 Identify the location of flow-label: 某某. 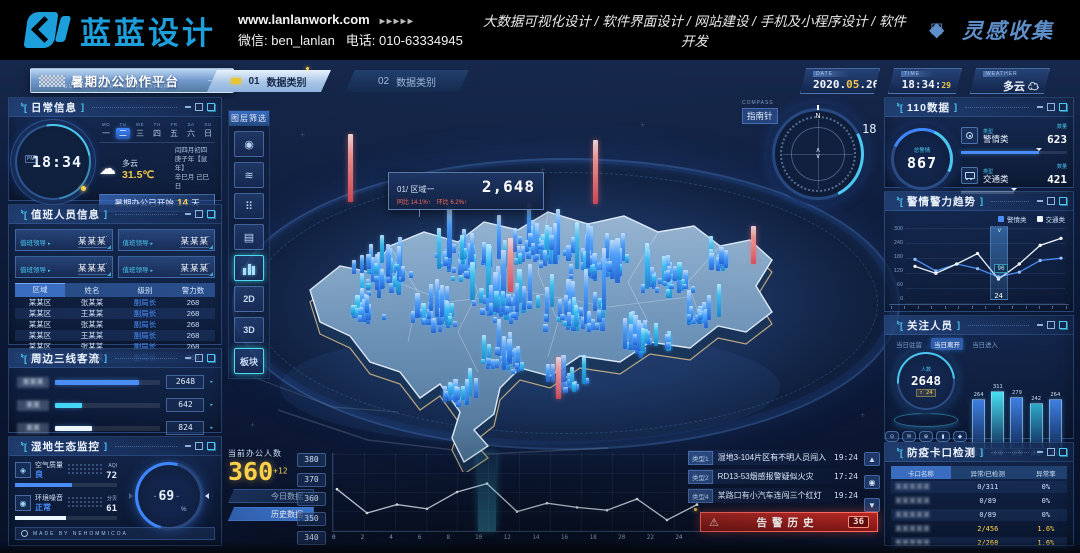
(33, 428).